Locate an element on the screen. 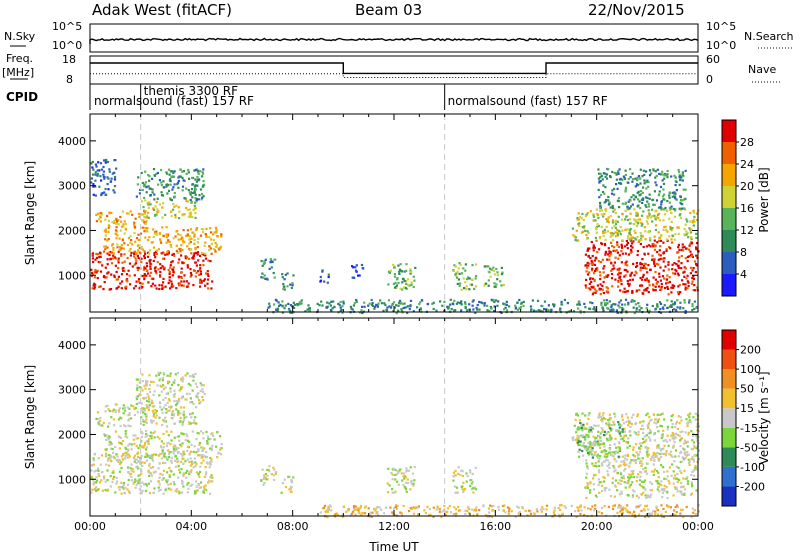 Image resolution: width=800 pixels, height=554 pixels. power-colorbar-tick-label: 16 is located at coordinates (747, 208).